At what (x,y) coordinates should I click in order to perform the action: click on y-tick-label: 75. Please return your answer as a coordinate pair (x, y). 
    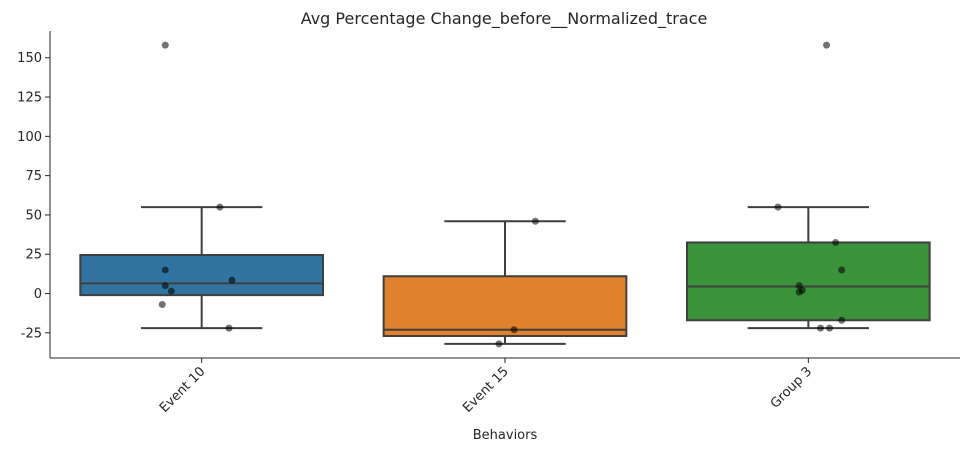
    Looking at the image, I should click on (33, 176).